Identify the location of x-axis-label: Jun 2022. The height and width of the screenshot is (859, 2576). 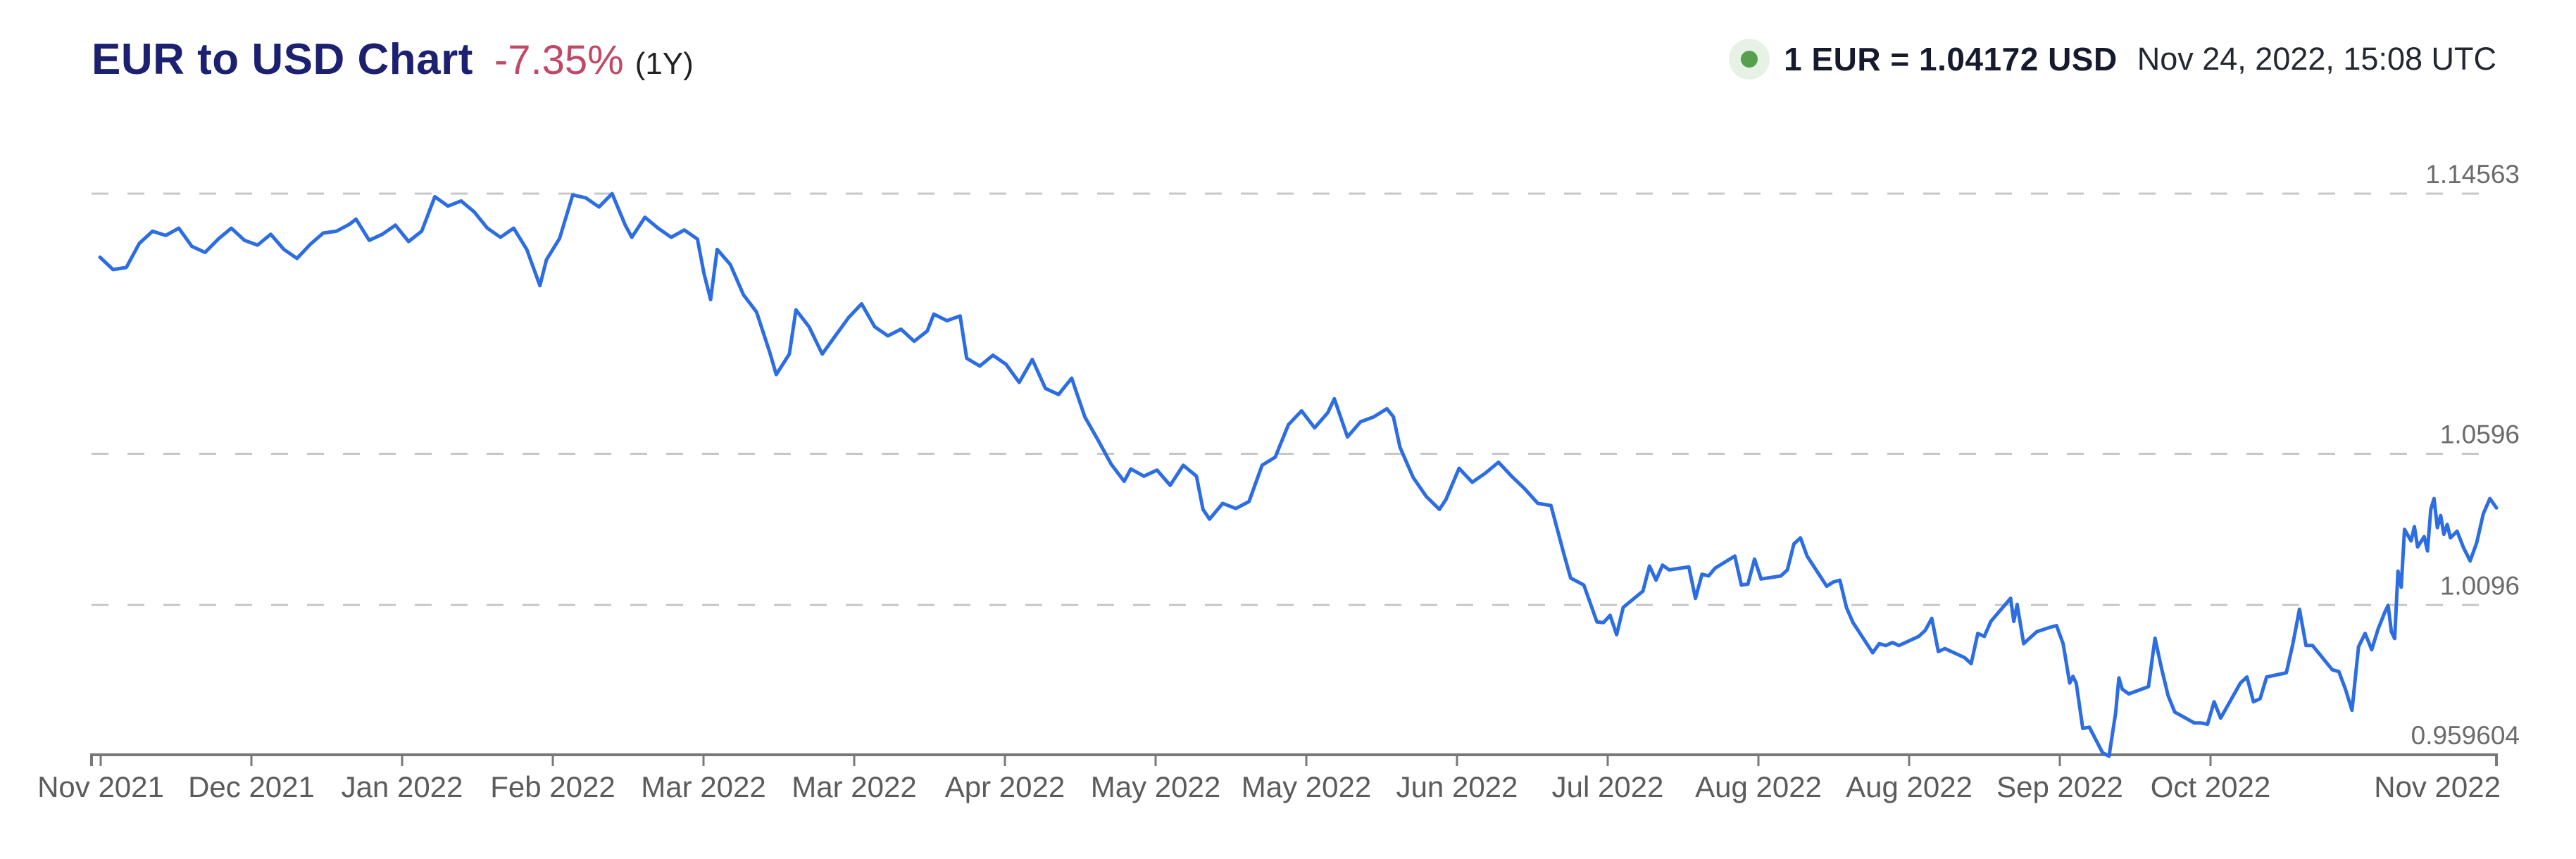
(1457, 787).